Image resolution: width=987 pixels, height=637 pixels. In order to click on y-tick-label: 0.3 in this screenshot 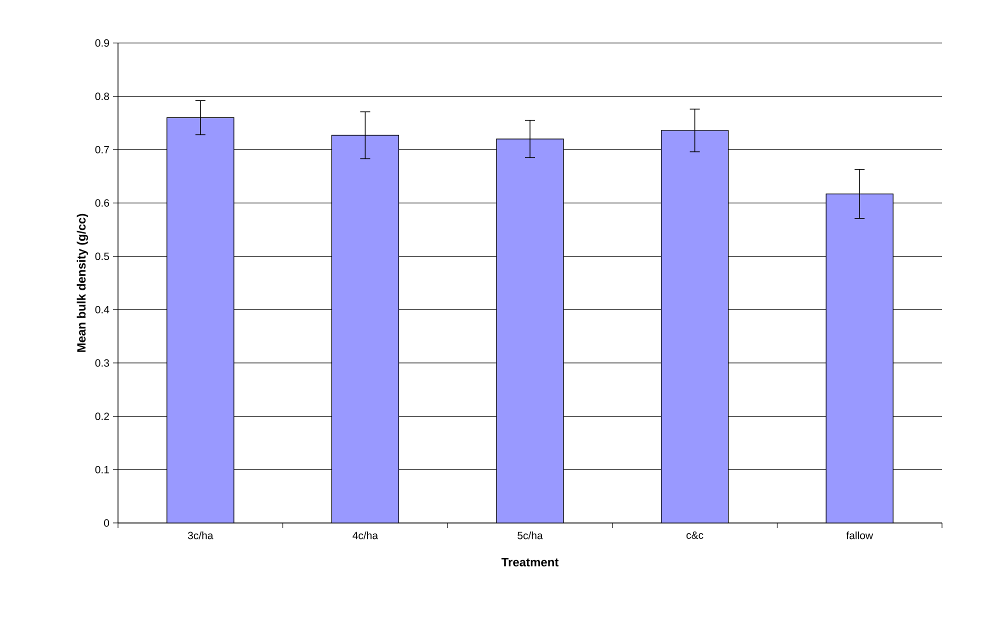, I will do `click(102, 363)`.